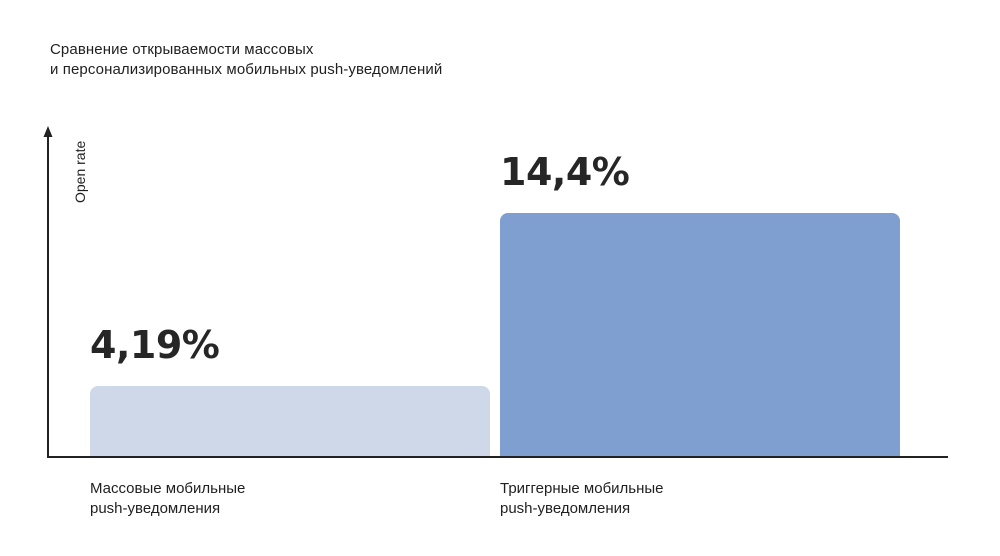 The image size is (1000, 556). I want to click on below-baseline-mask, so click(500, 468).